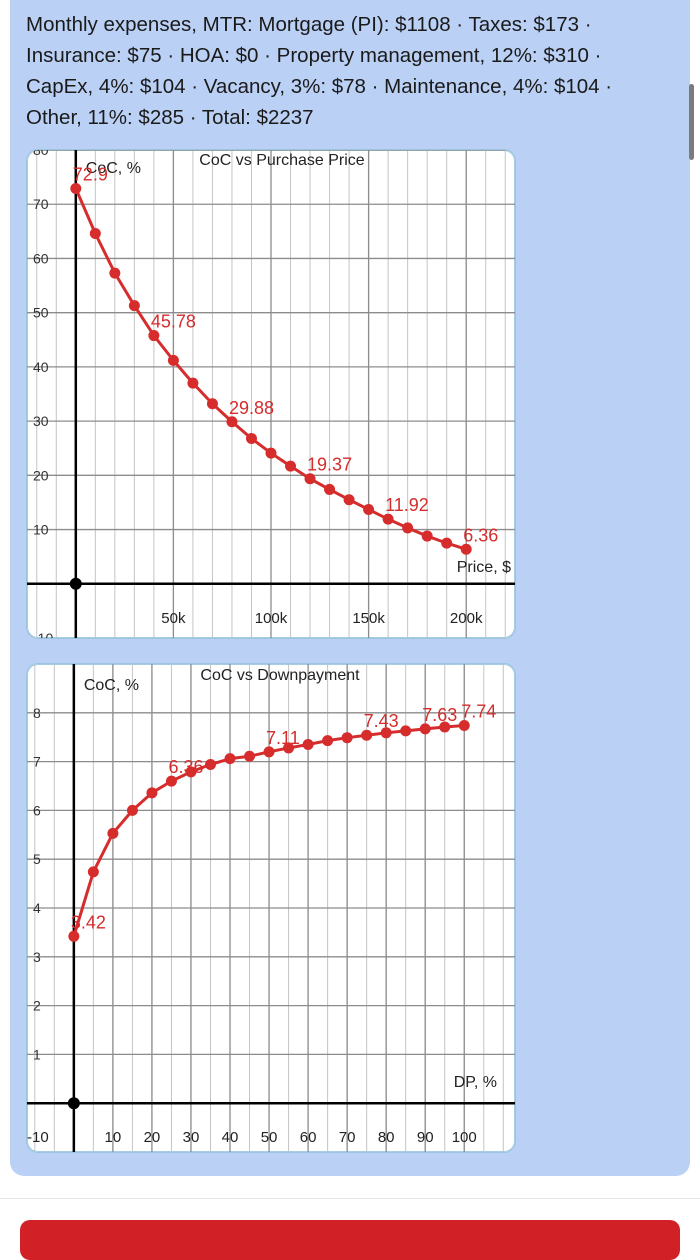  Describe the element at coordinates (280, 675) in the screenshot. I see `chart-title: CoC vs Downpayment` at that location.